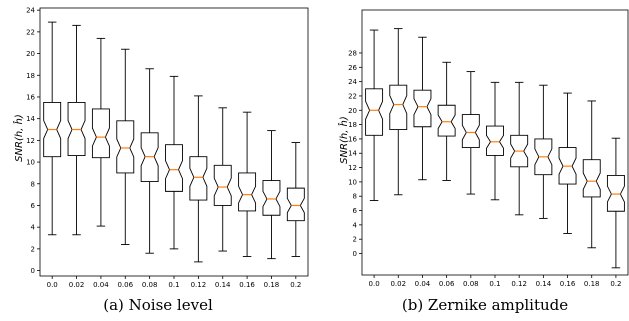  Describe the element at coordinates (352, 53) in the screenshot. I see `y-tick-label: 28` at that location.